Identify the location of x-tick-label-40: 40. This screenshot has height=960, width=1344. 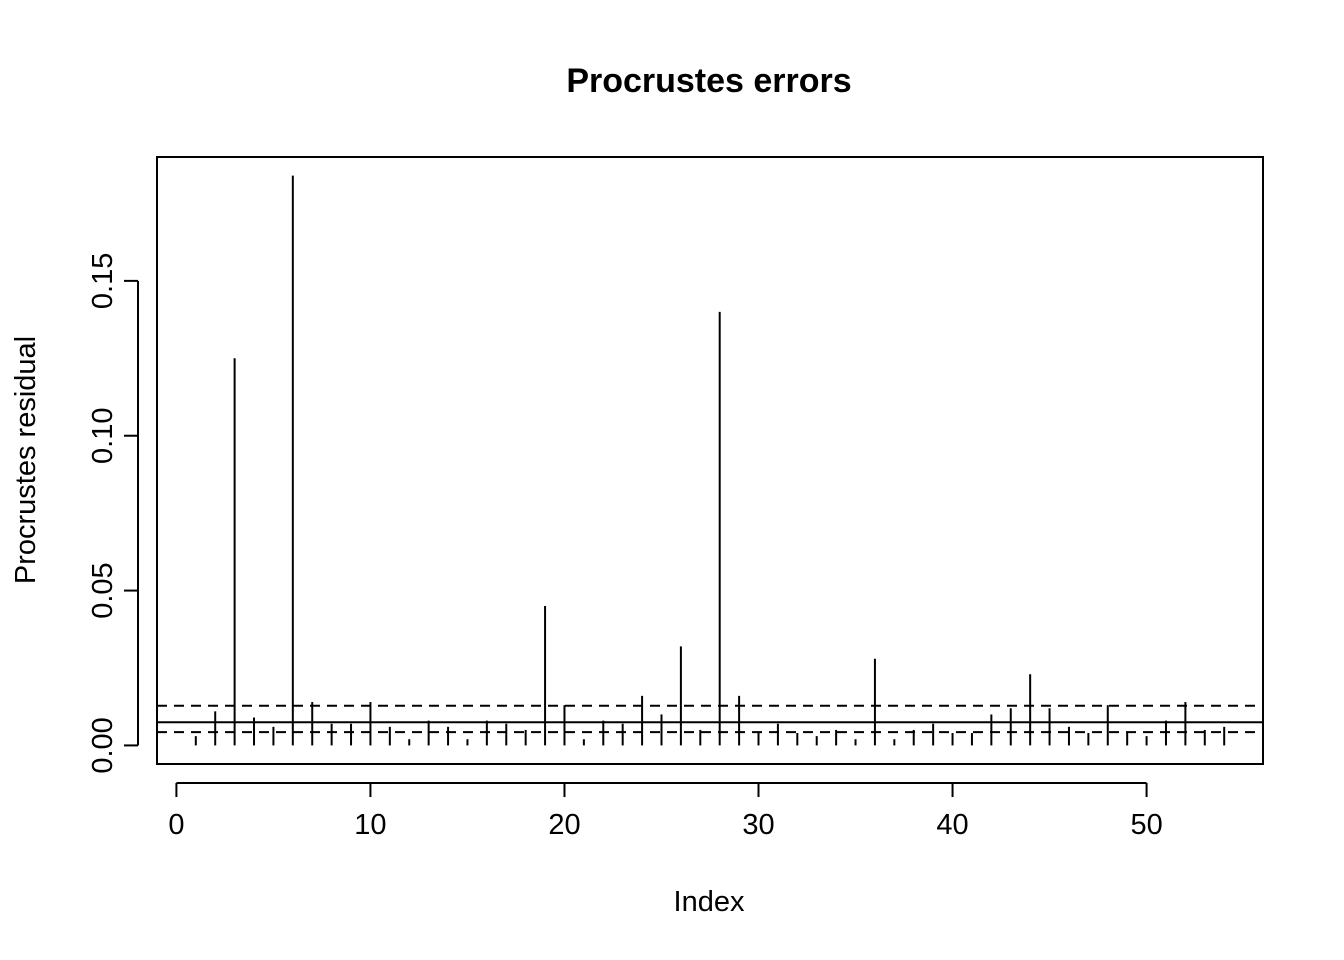
(952, 825).